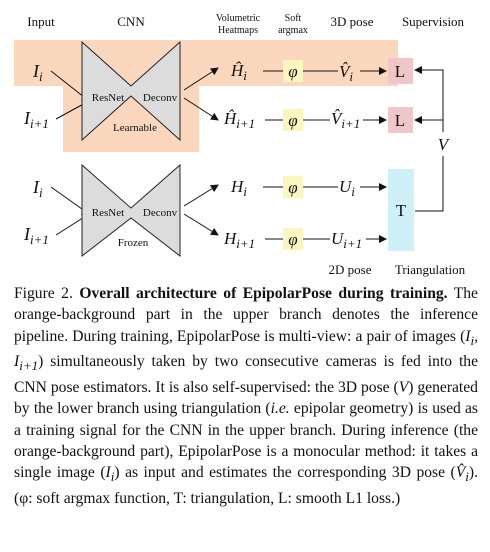 The height and width of the screenshot is (552, 490). What do you see at coordinates (36, 235) in the screenshot?
I see `lower-input-i1: Ii+1` at bounding box center [36, 235].